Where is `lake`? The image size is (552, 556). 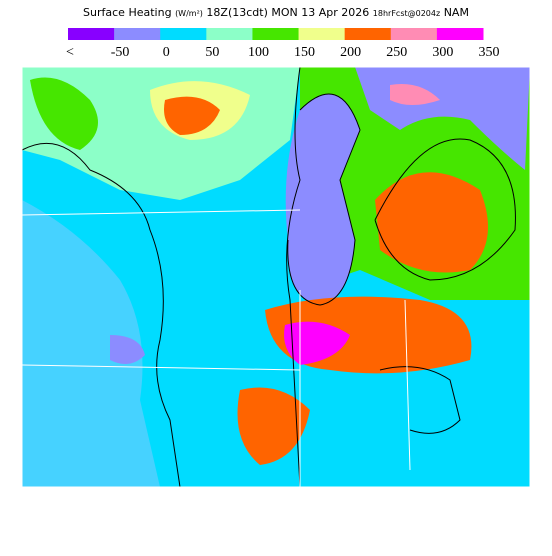
lake is located at coordinates (322, 199).